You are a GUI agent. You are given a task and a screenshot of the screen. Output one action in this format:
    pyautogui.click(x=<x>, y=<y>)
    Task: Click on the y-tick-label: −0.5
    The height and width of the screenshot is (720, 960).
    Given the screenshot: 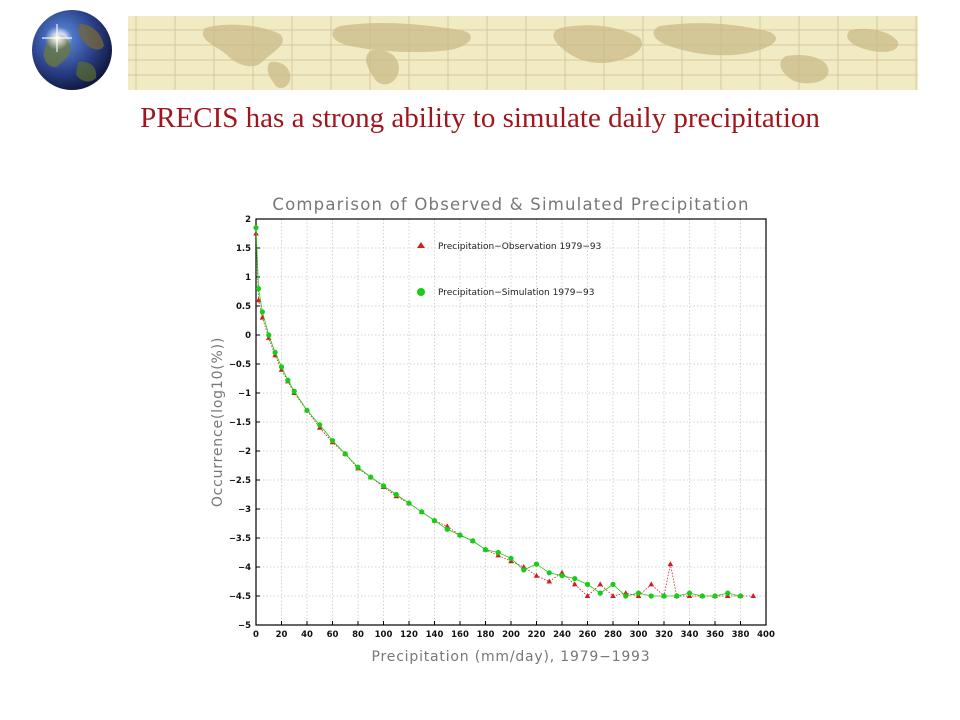 What is the action you would take?
    pyautogui.click(x=240, y=365)
    